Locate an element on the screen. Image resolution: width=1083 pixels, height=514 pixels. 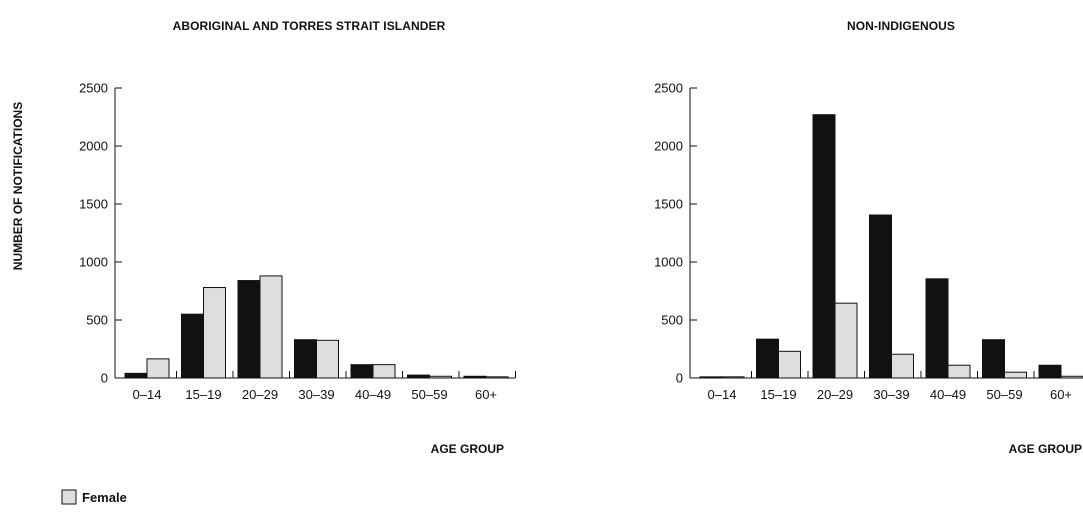
legend-swatch-female is located at coordinates (69, 497).